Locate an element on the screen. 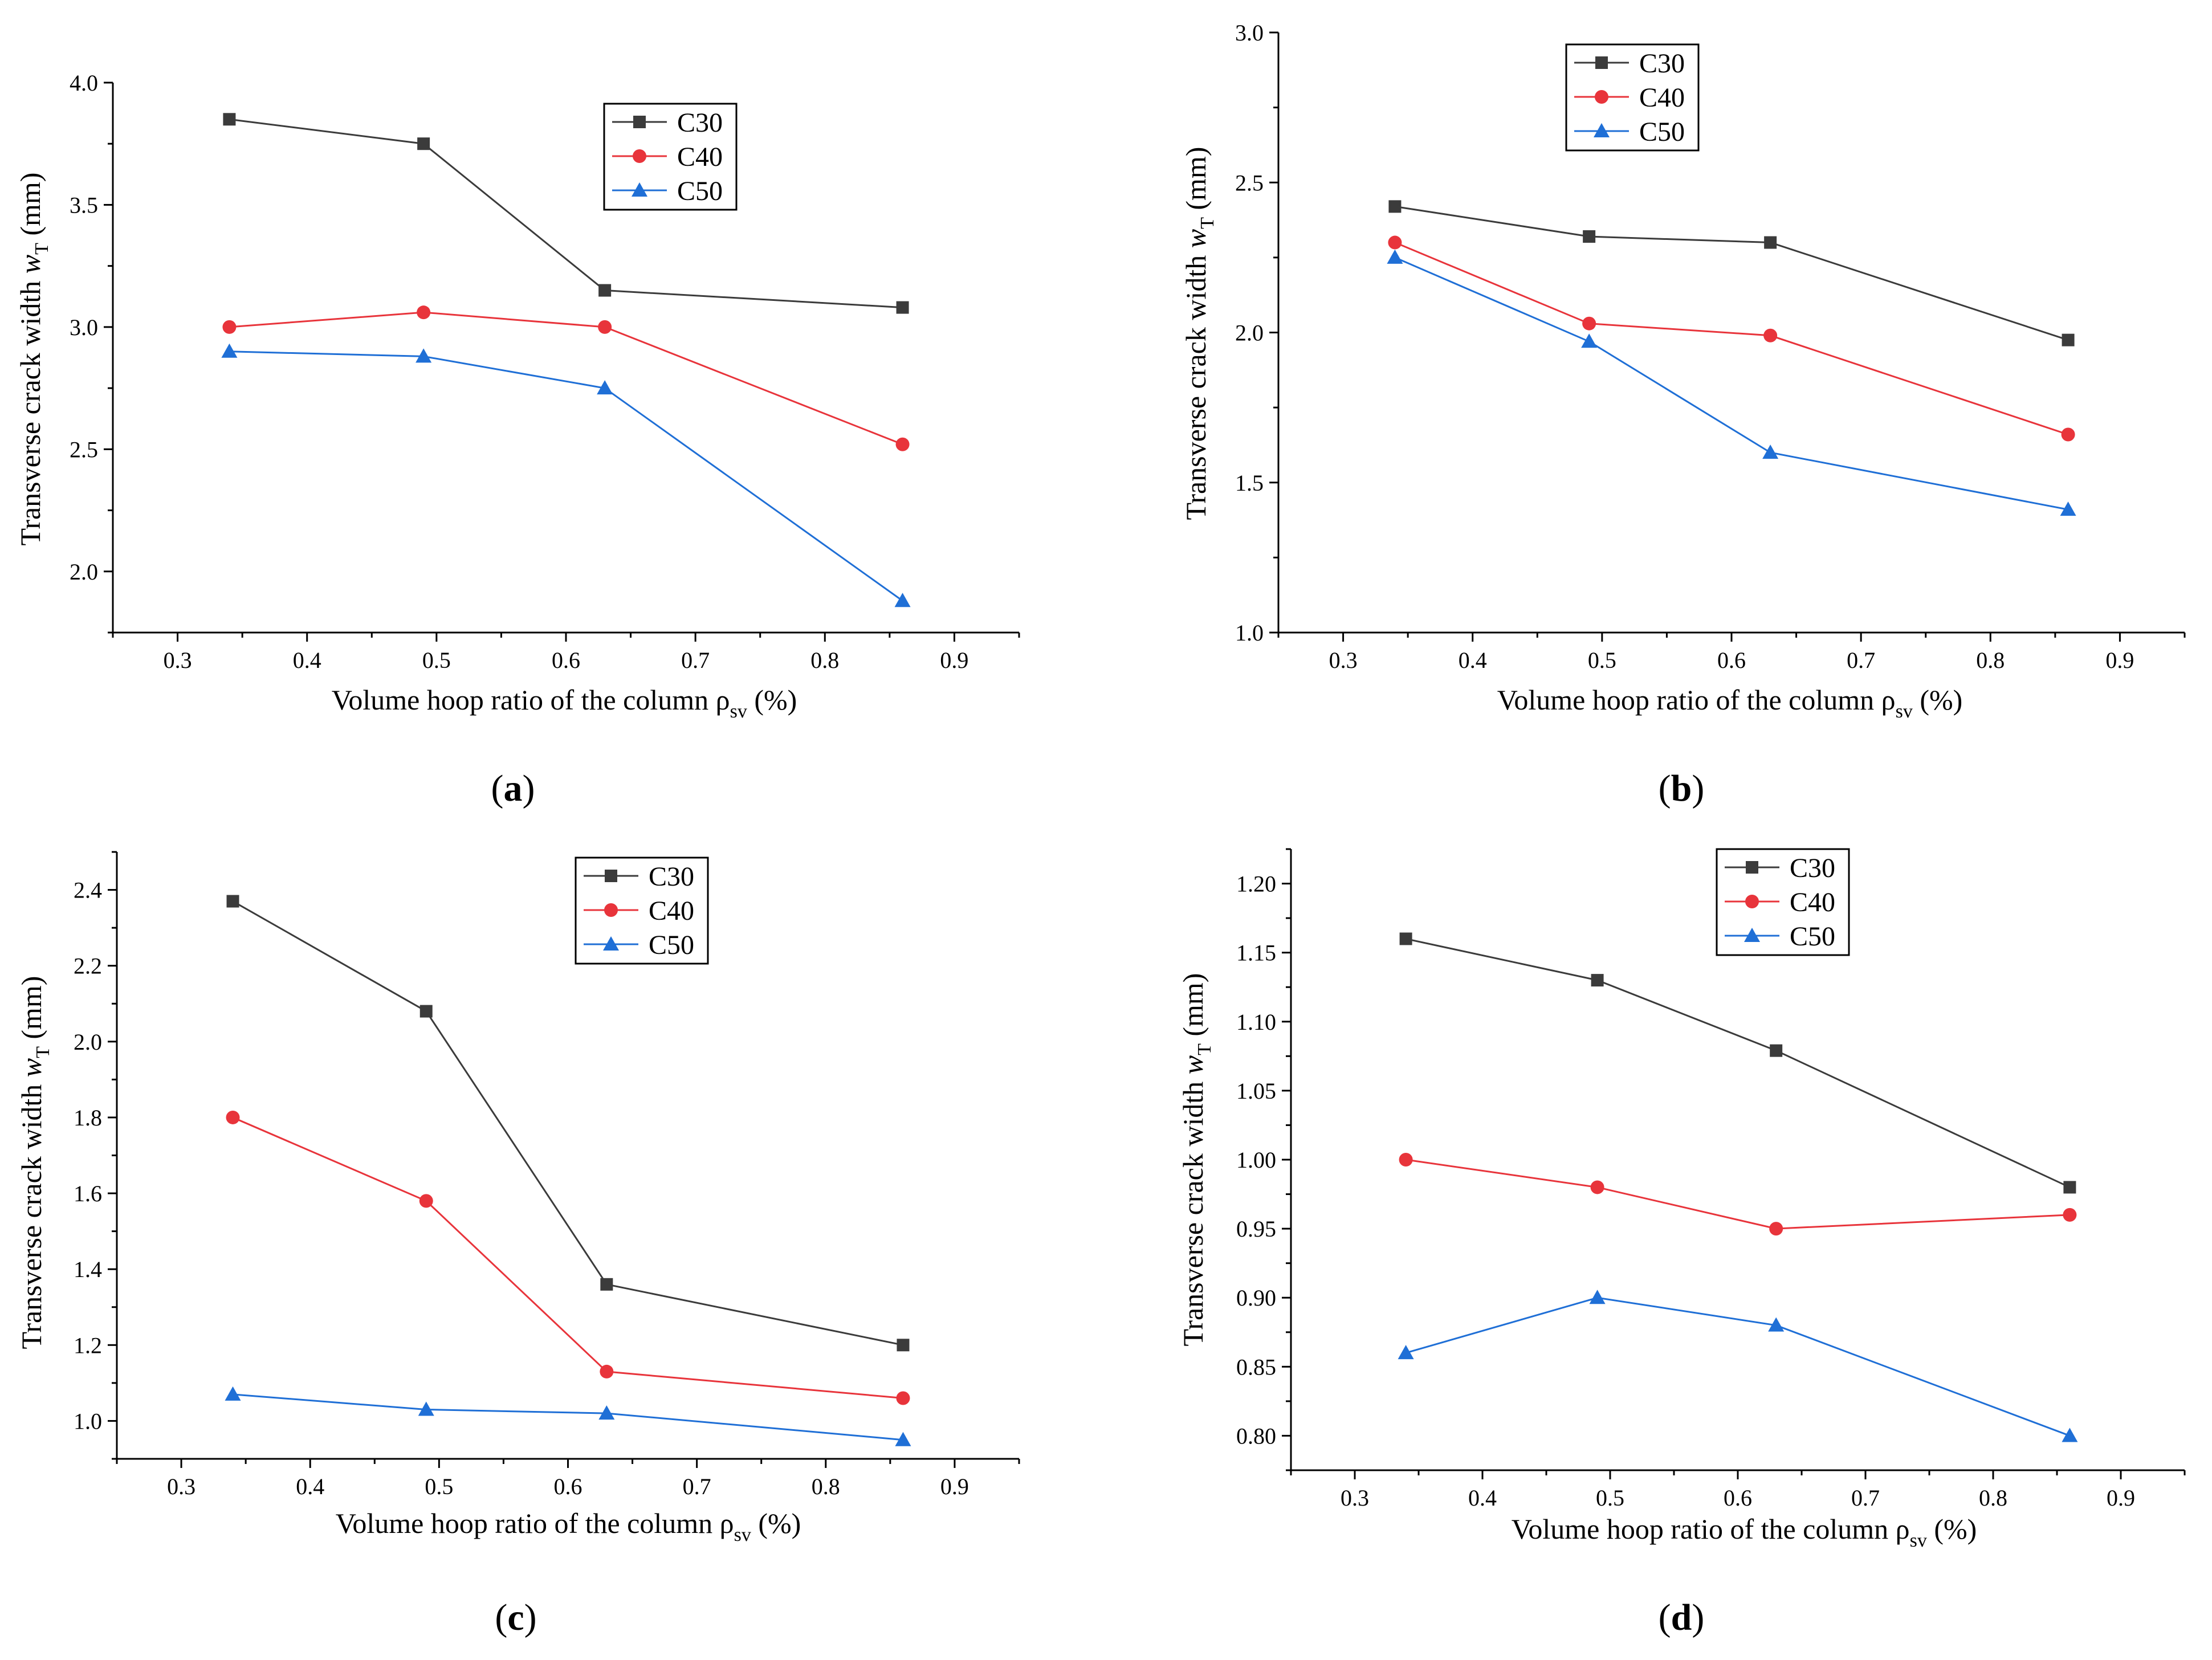 This screenshot has height=1660, width=2212. y-tick-label: 1.8 is located at coordinates (88, 1118).